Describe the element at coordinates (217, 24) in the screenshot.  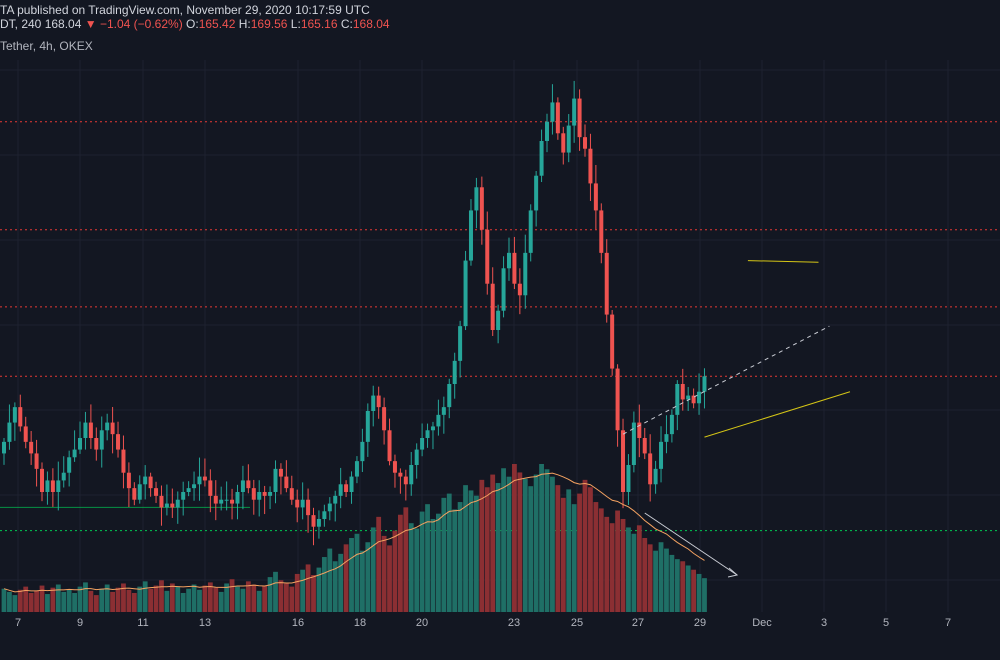
I see `ohlc-open: 165.42` at that location.